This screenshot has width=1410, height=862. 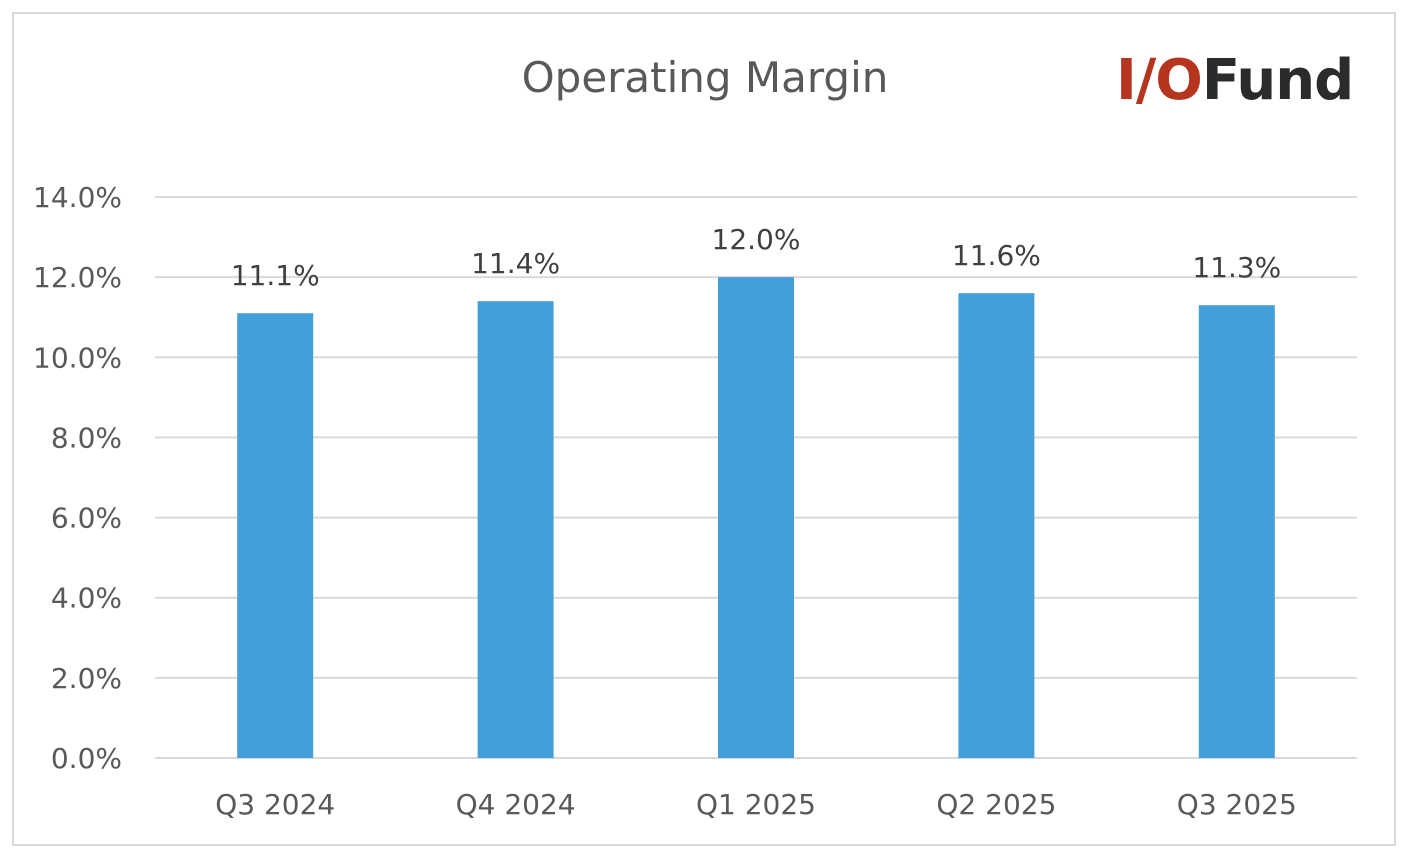 I want to click on y-tick-label: 4.0%, so click(x=86, y=598).